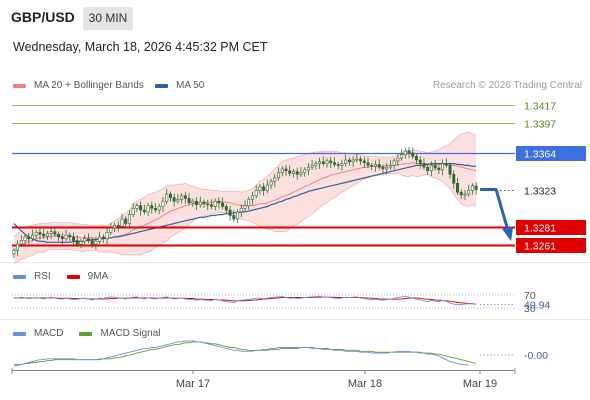 This screenshot has height=400, width=590. Describe the element at coordinates (245, 353) in the screenshot. I see `macd-signal-line` at that location.